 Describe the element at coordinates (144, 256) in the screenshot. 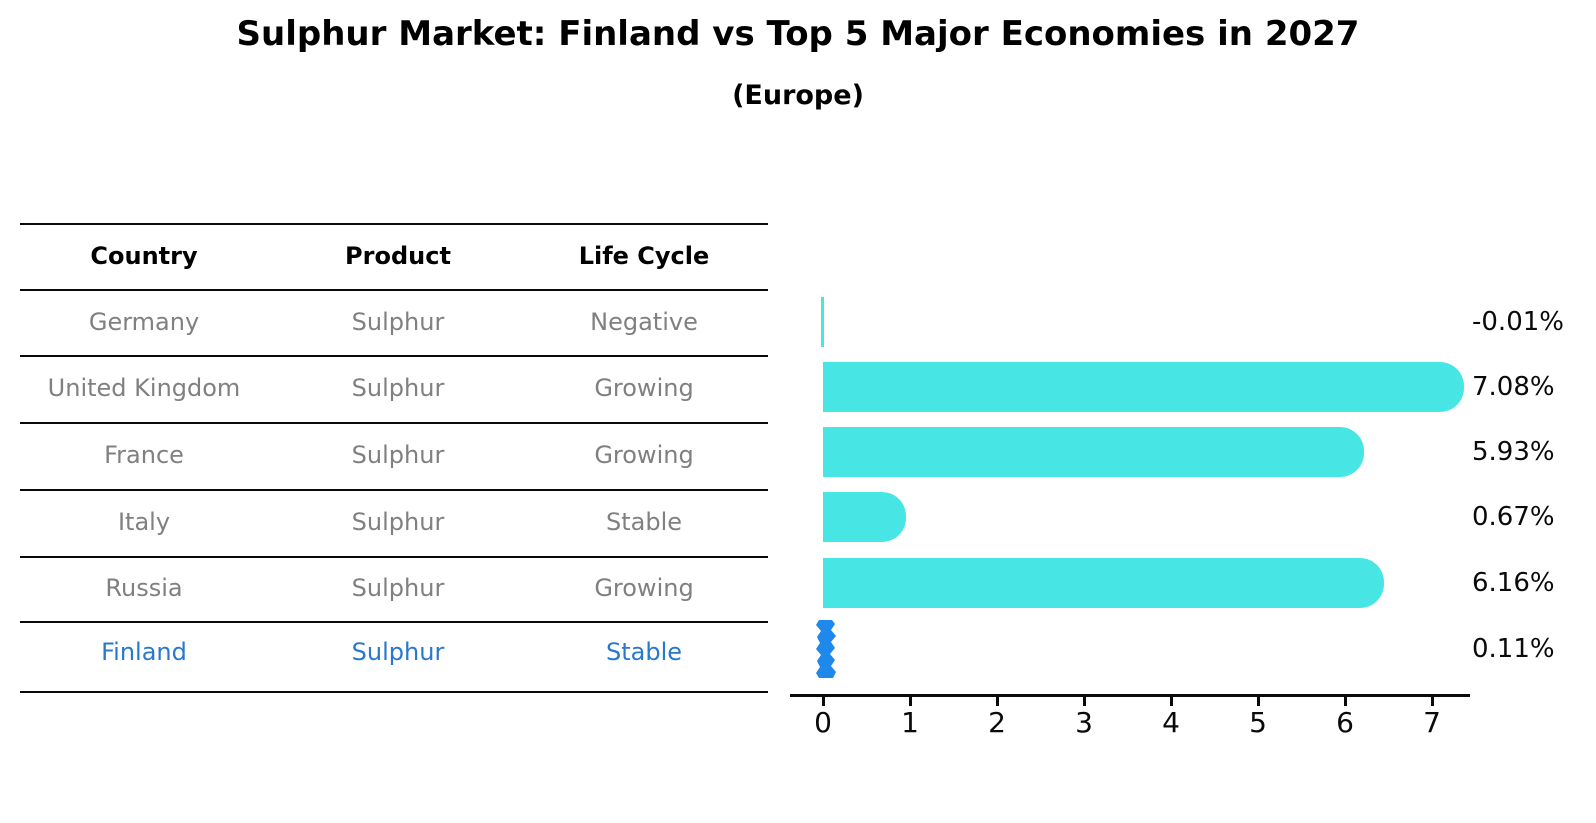

I see `table-header-country: Country` at that location.